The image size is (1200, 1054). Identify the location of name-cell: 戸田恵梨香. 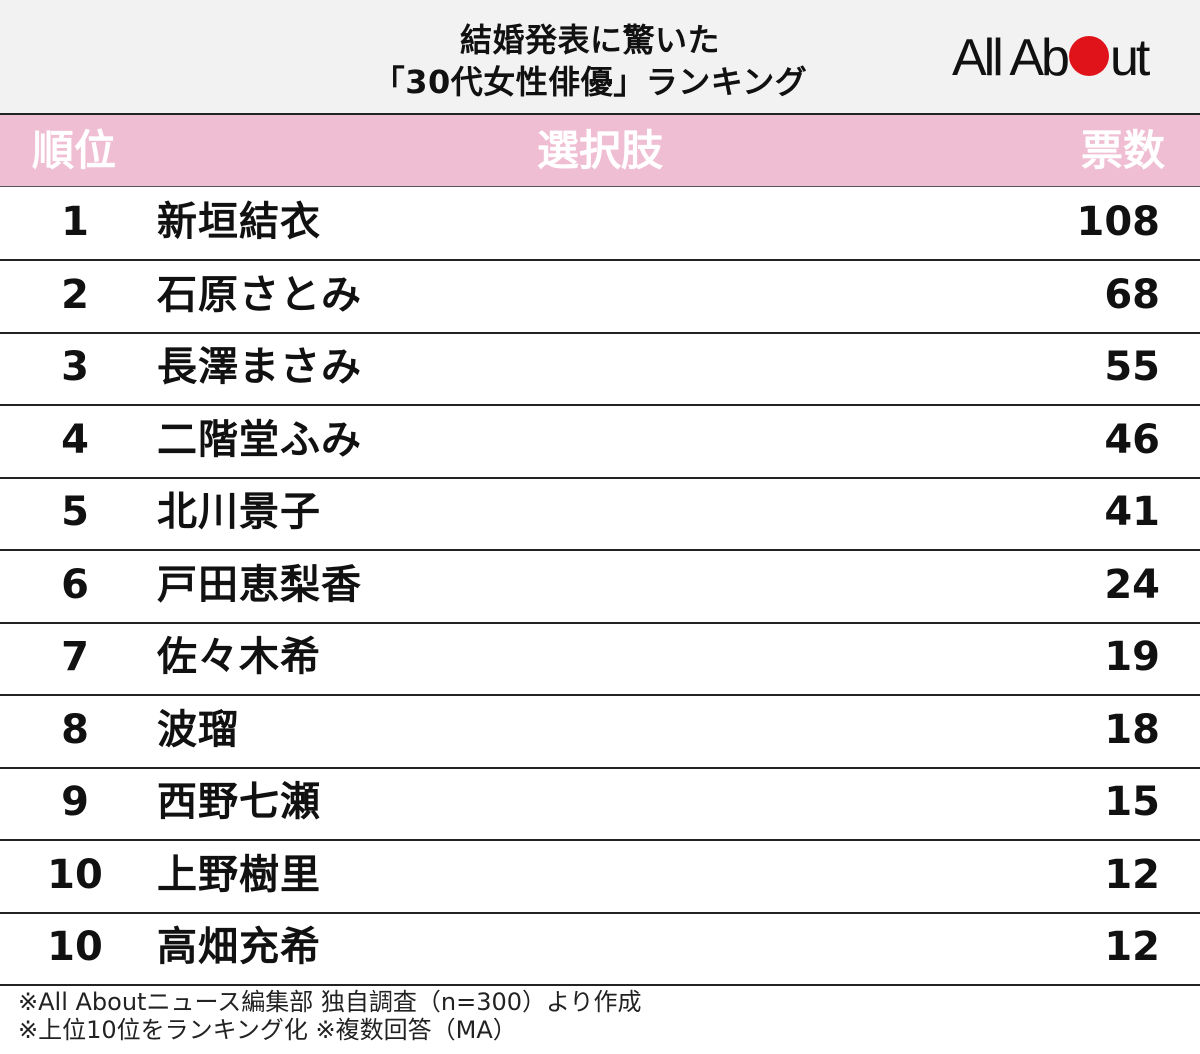
(259, 585).